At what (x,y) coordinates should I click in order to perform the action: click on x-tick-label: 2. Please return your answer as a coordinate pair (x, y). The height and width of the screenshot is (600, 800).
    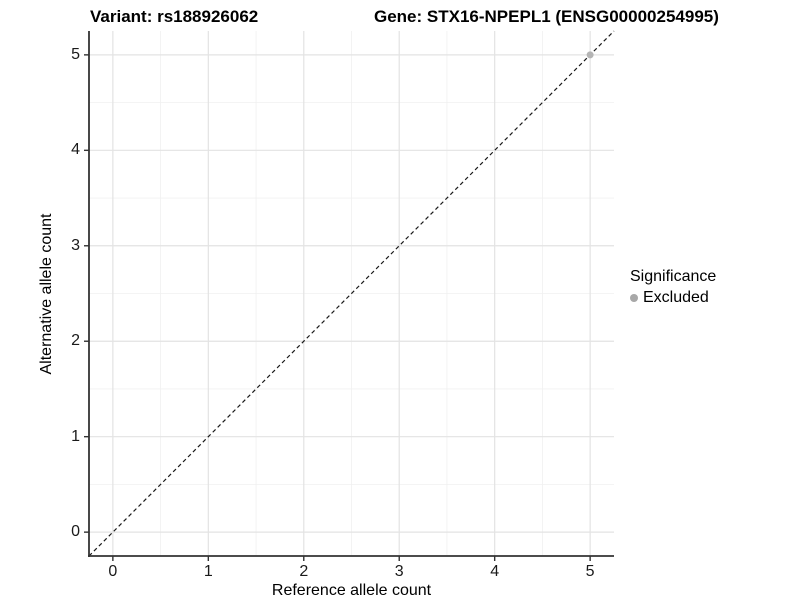
    Looking at the image, I should click on (304, 571).